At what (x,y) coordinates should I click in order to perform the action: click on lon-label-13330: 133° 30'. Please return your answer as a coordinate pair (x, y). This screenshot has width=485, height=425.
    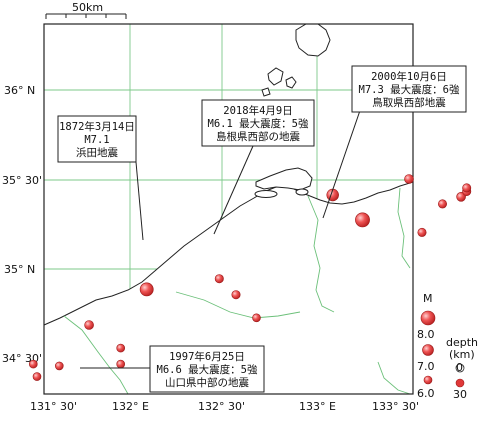
    Looking at the image, I should click on (395, 406).